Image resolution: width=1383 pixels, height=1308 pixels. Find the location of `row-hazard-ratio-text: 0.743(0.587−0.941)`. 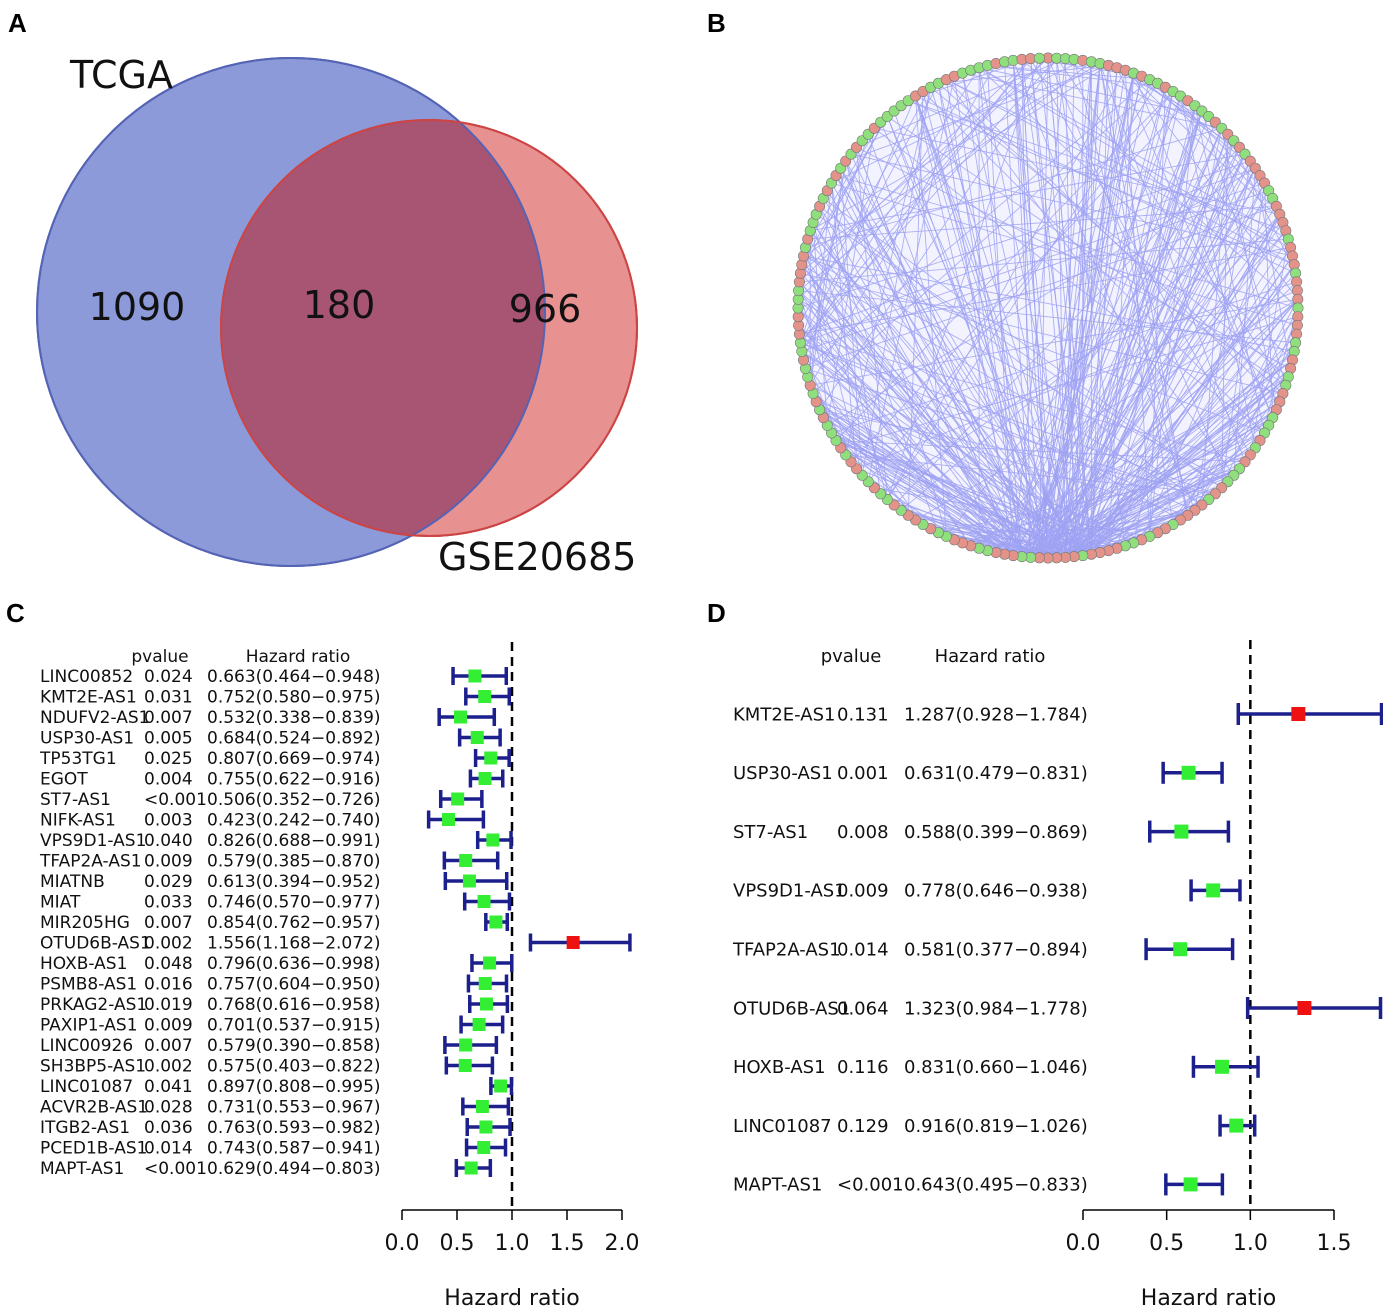

row-hazard-ratio-text: 0.743(0.587−0.941) is located at coordinates (294, 1148).